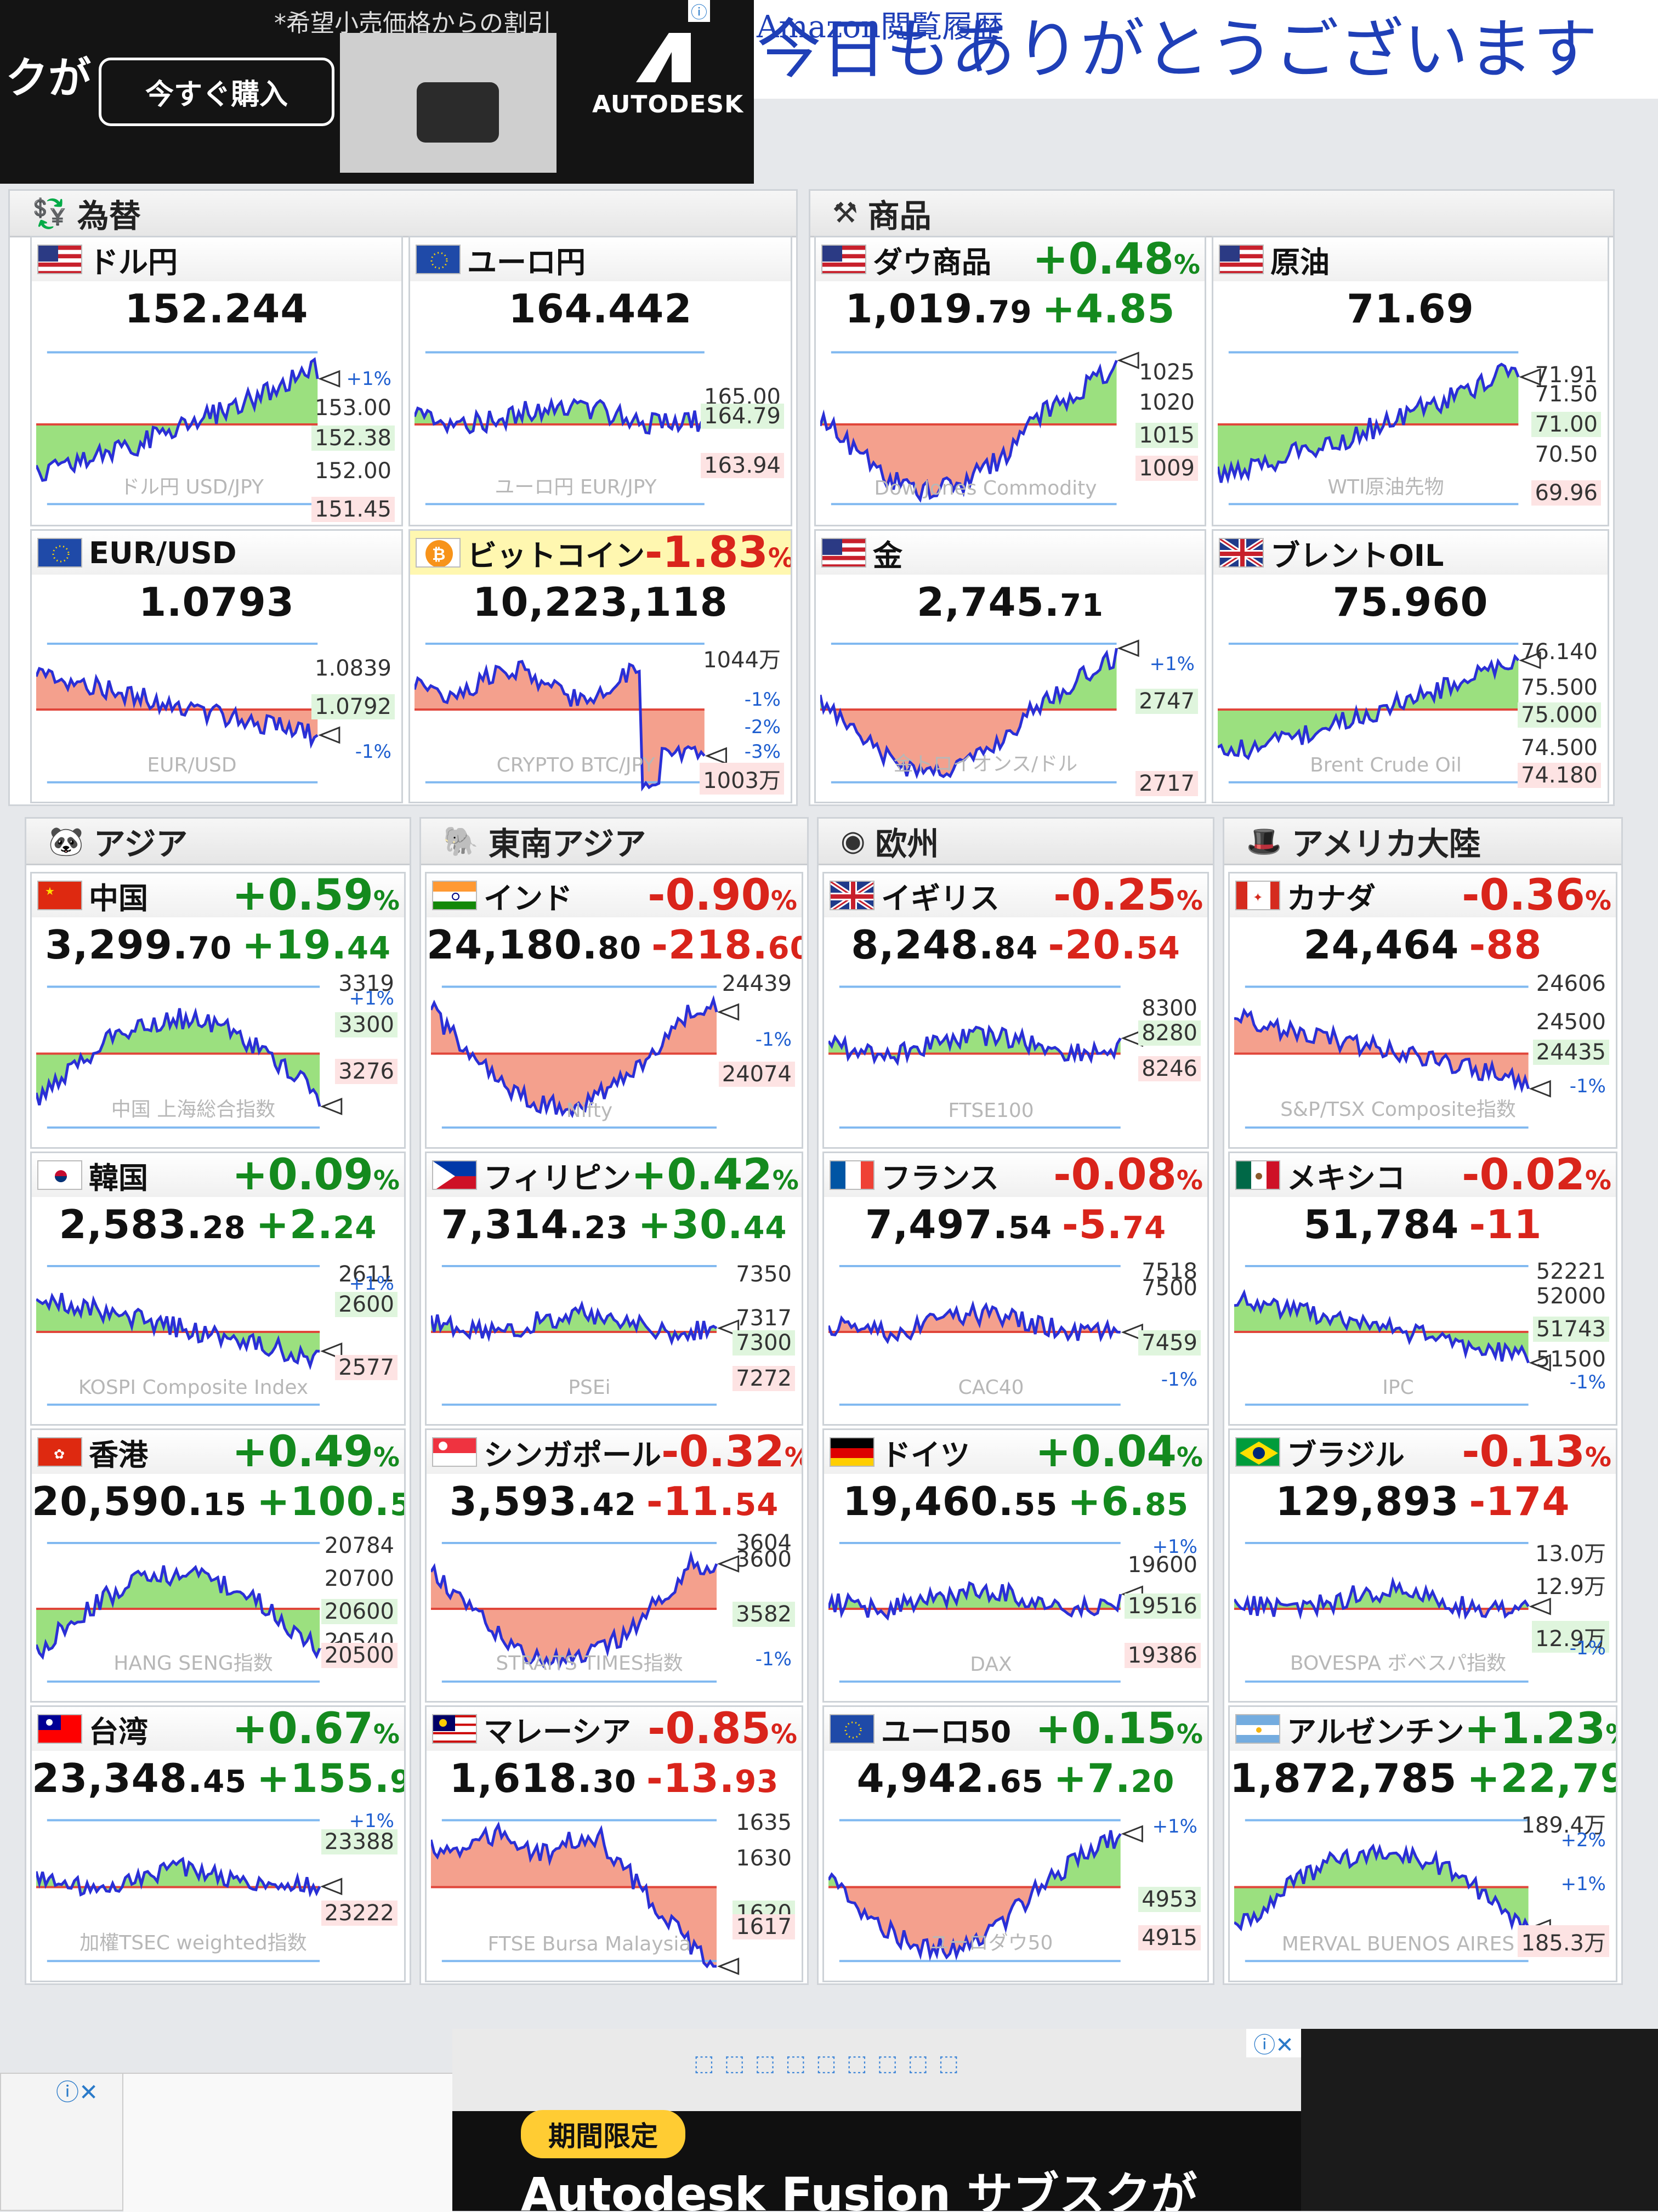  What do you see at coordinates (589, 1663) in the screenshot?
I see `chart-watermark: STRAITS TIMES指数` at bounding box center [589, 1663].